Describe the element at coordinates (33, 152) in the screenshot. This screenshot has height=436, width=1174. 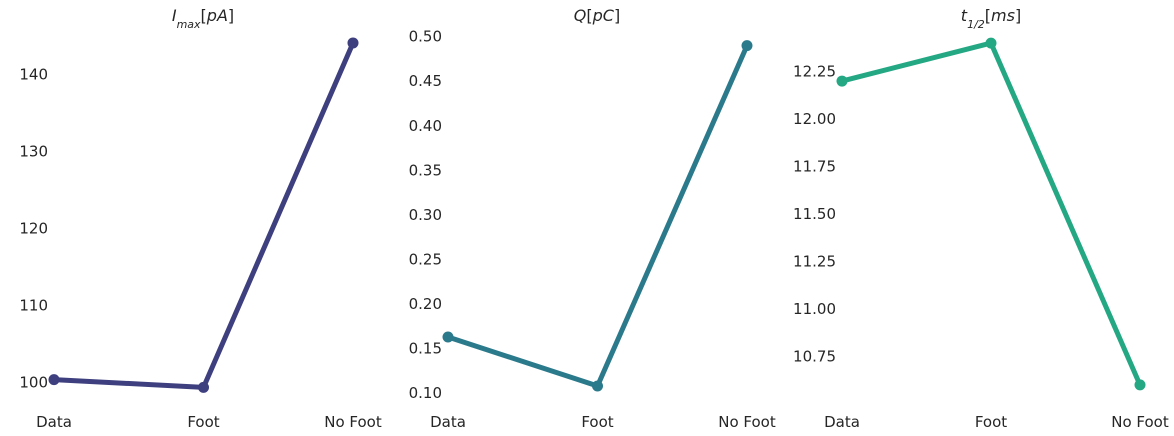
I see `y-tick-label: 130` at that location.